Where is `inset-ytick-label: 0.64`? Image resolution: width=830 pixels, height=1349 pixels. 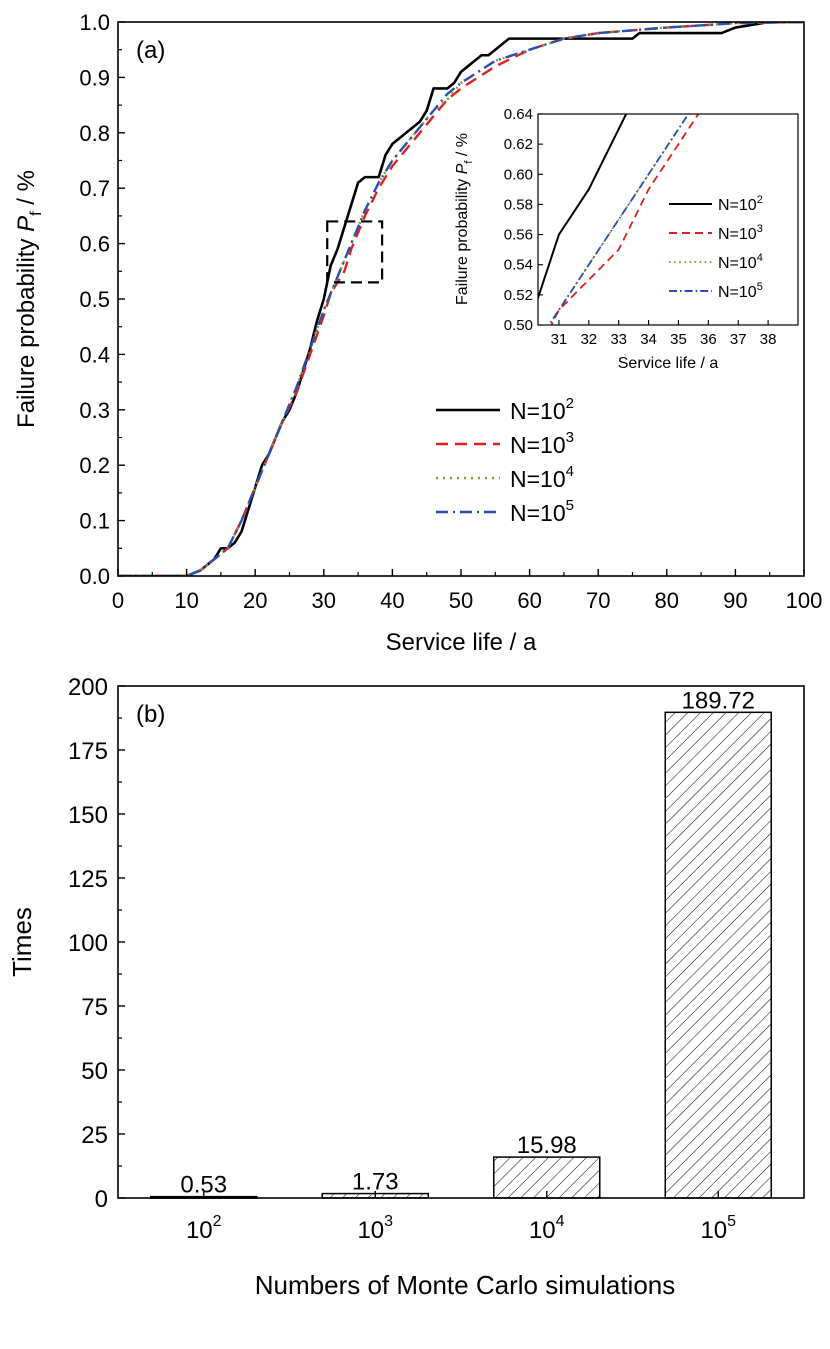 inset-ytick-label: 0.64 is located at coordinates (518, 114).